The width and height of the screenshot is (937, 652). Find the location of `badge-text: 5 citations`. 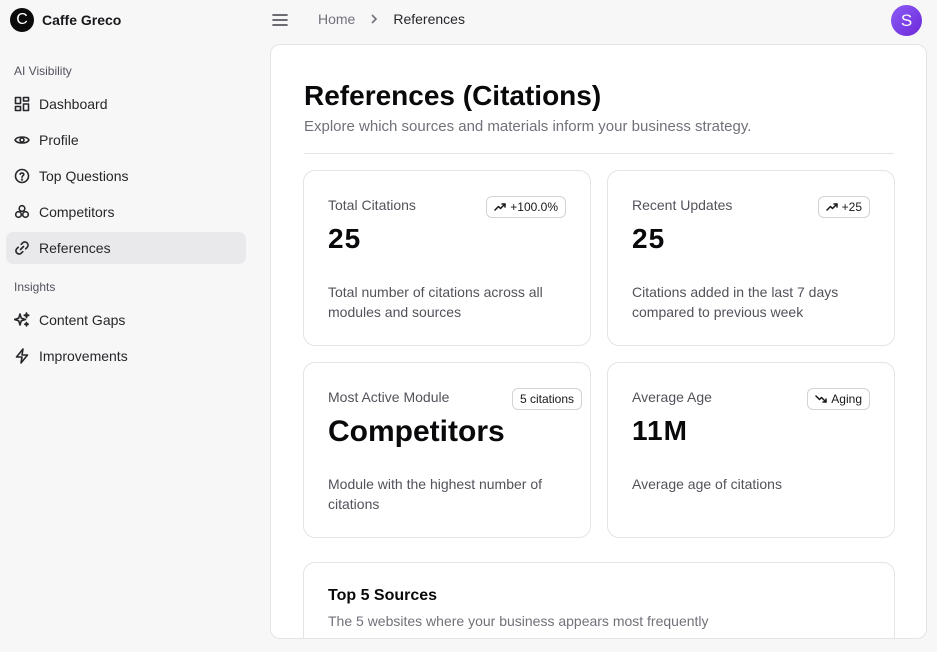

badge-text: 5 citations is located at coordinates (546, 399).